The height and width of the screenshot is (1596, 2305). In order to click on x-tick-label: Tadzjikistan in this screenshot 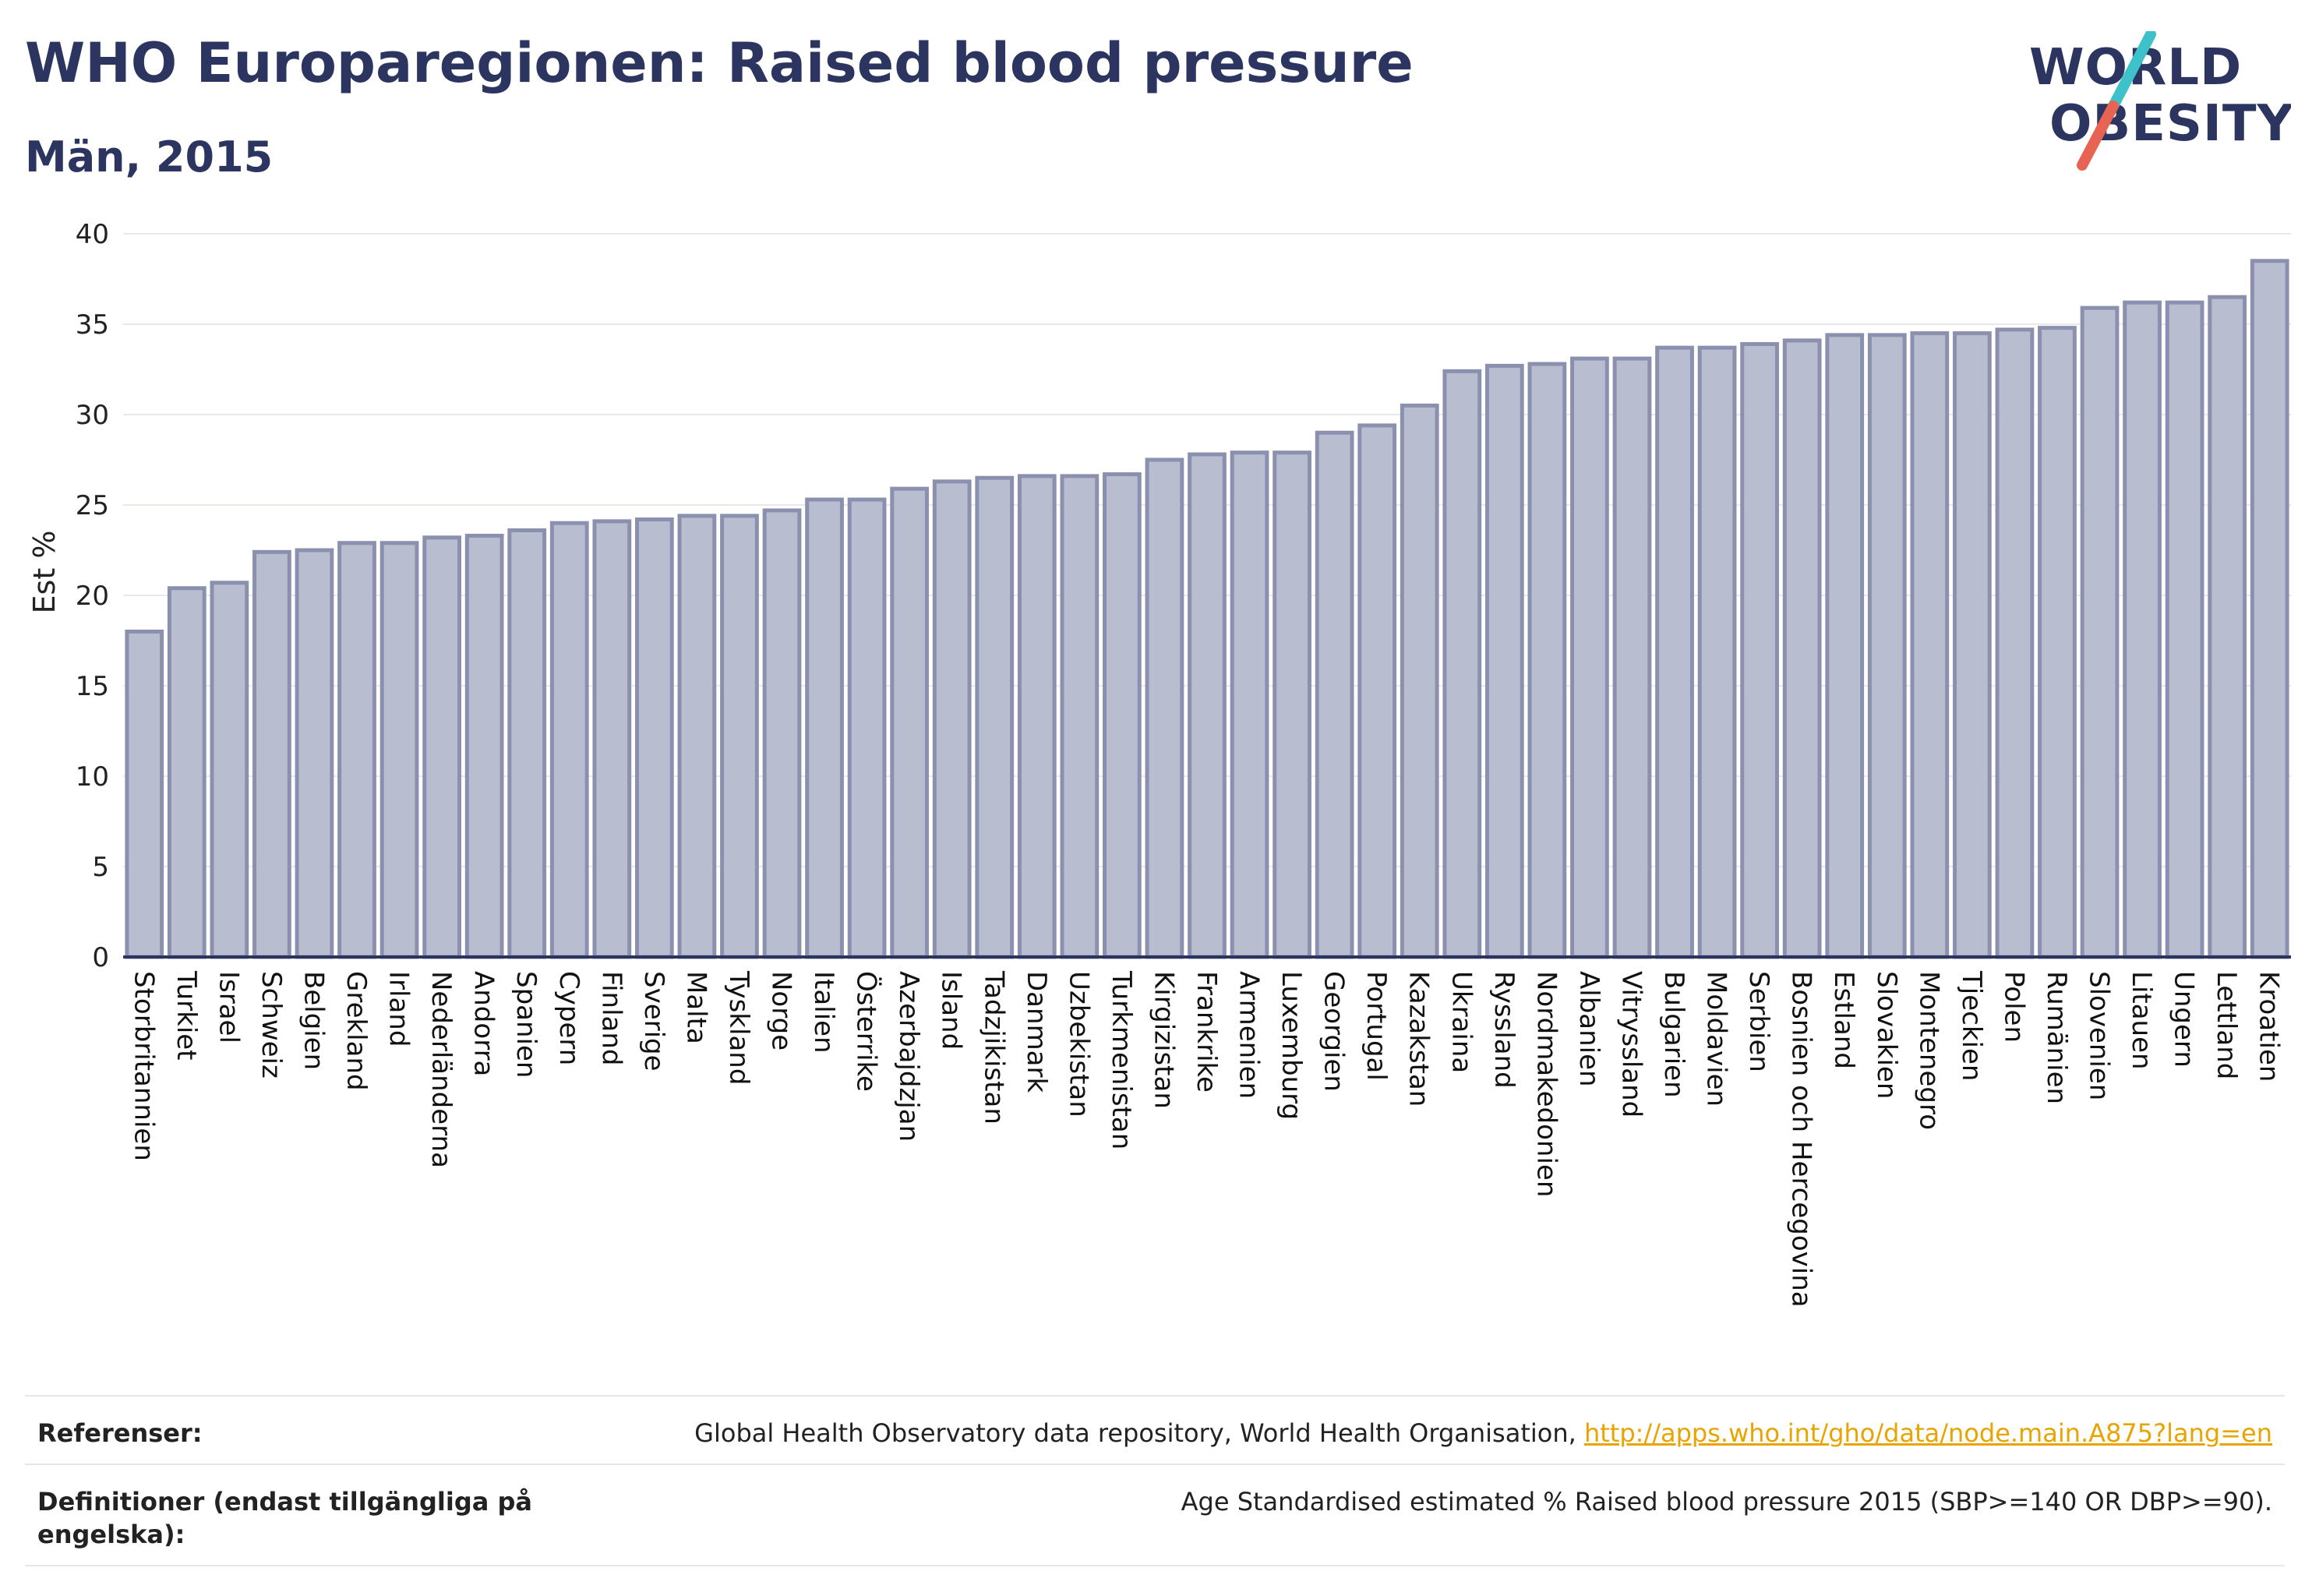, I will do `click(993, 1047)`.